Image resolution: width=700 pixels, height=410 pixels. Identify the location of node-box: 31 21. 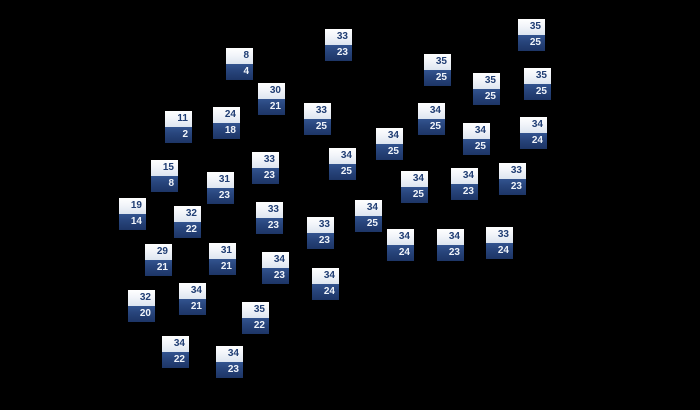
(222, 259).